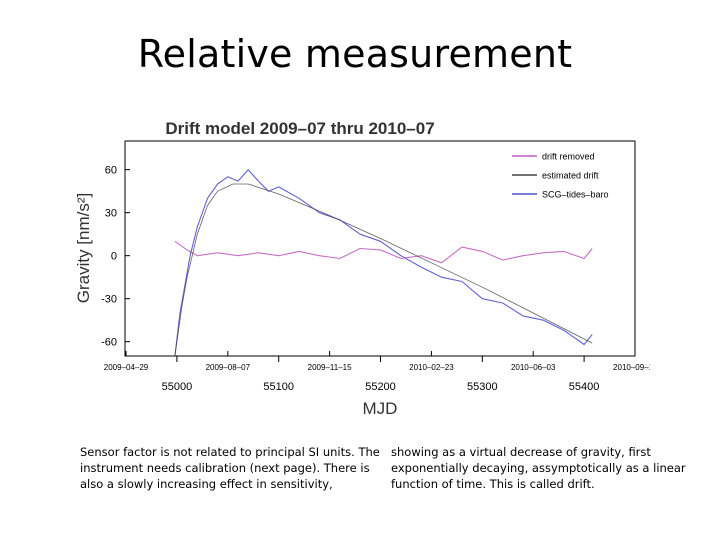 Image resolution: width=720 pixels, height=540 pixels. What do you see at coordinates (380, 408) in the screenshot?
I see `x-axis-label: MJD` at bounding box center [380, 408].